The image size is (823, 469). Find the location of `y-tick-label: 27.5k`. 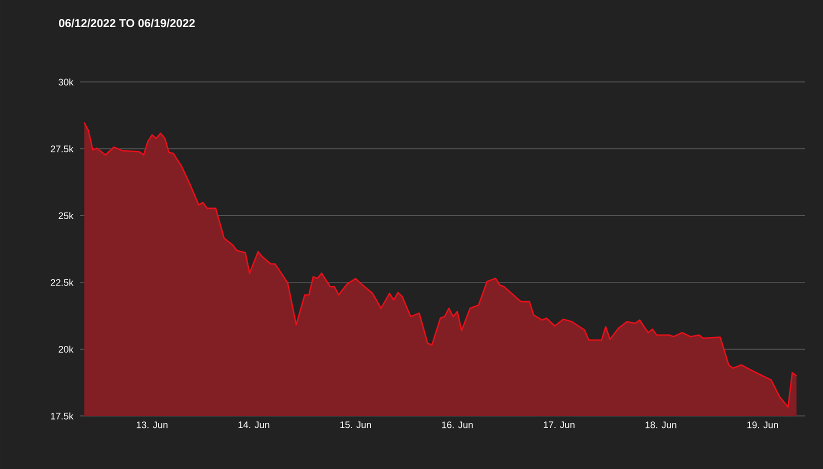

y-tick-label: 27.5k is located at coordinates (62, 148).